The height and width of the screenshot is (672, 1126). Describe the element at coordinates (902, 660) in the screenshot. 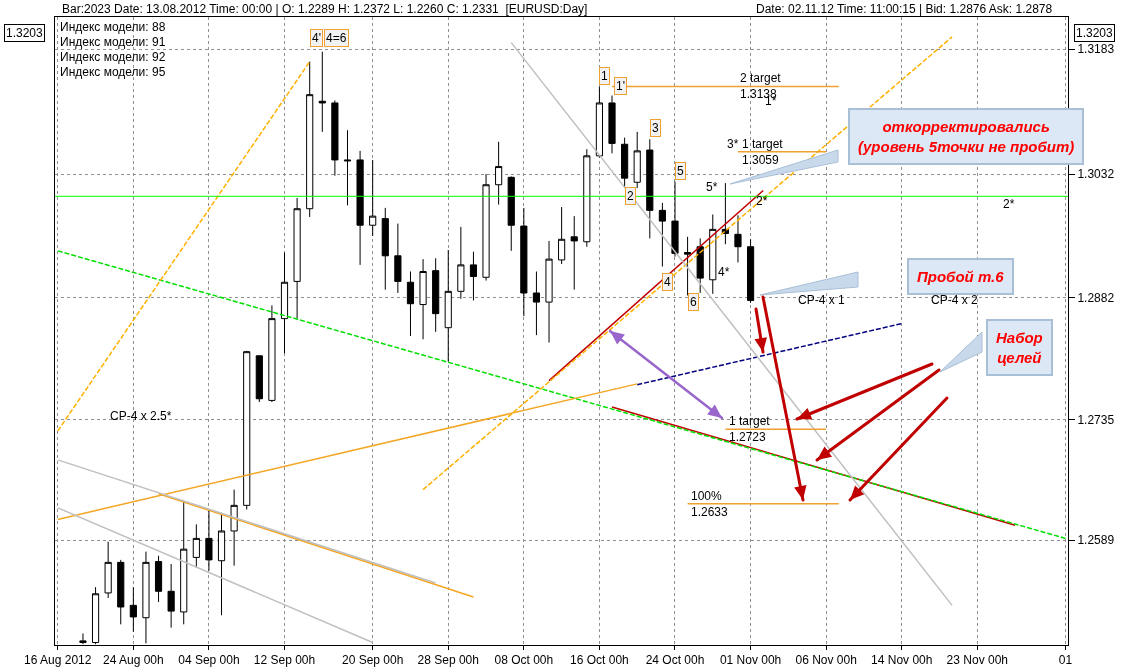

I see `x-tick-label: 14 Nov 00h` at that location.